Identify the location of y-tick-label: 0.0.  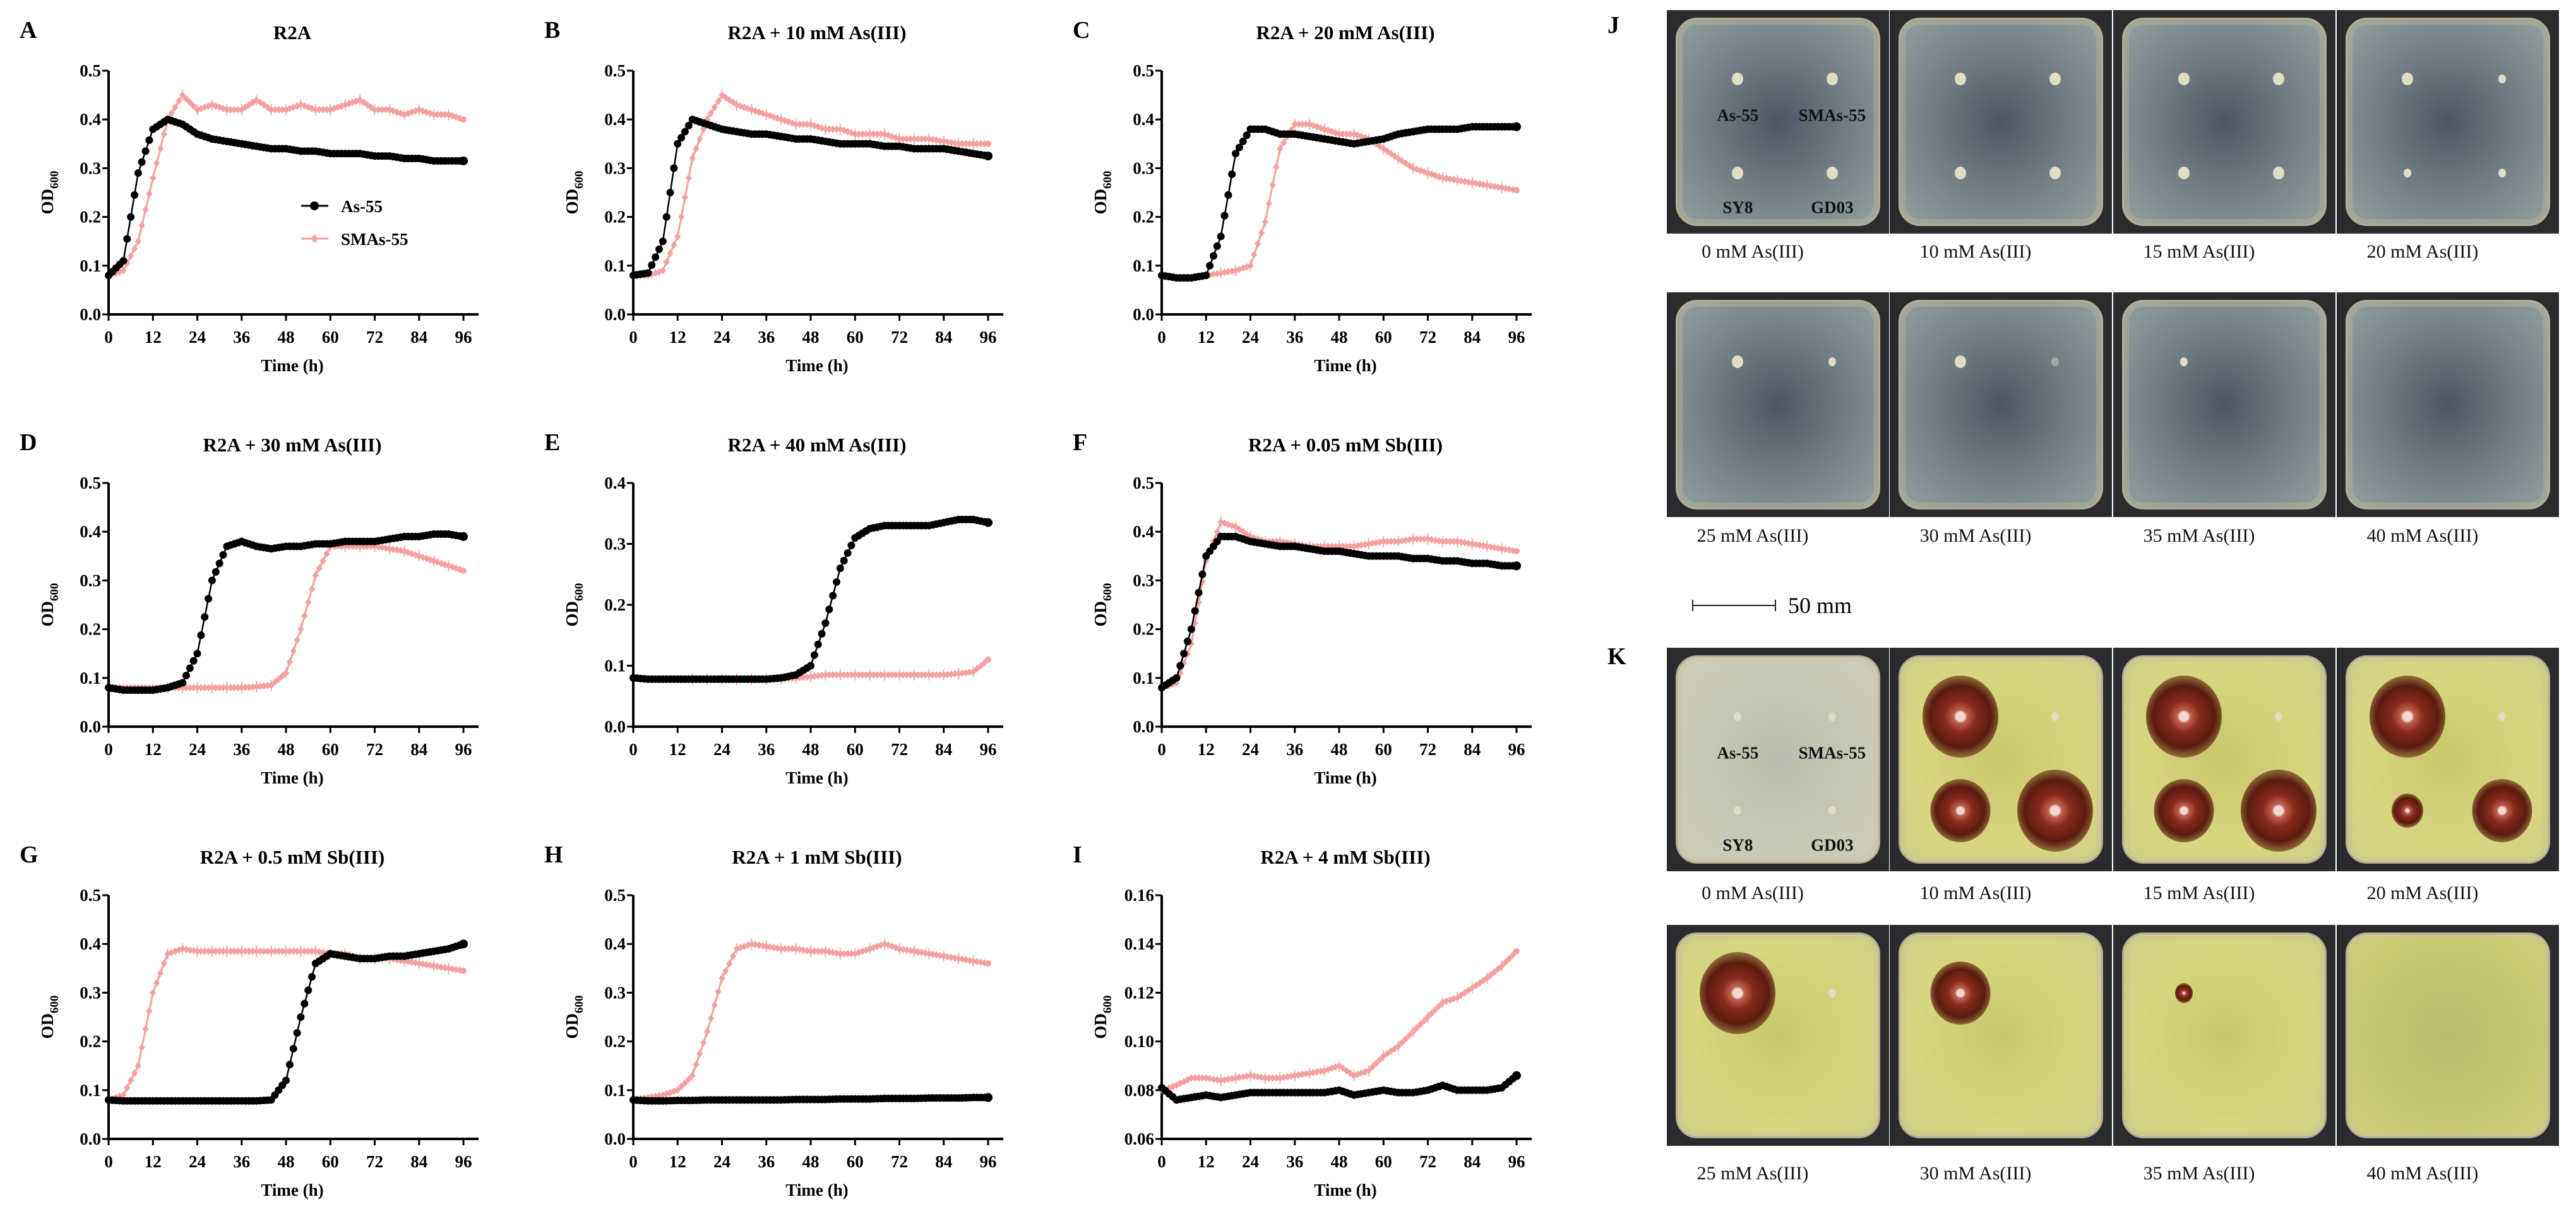
(1143, 726).